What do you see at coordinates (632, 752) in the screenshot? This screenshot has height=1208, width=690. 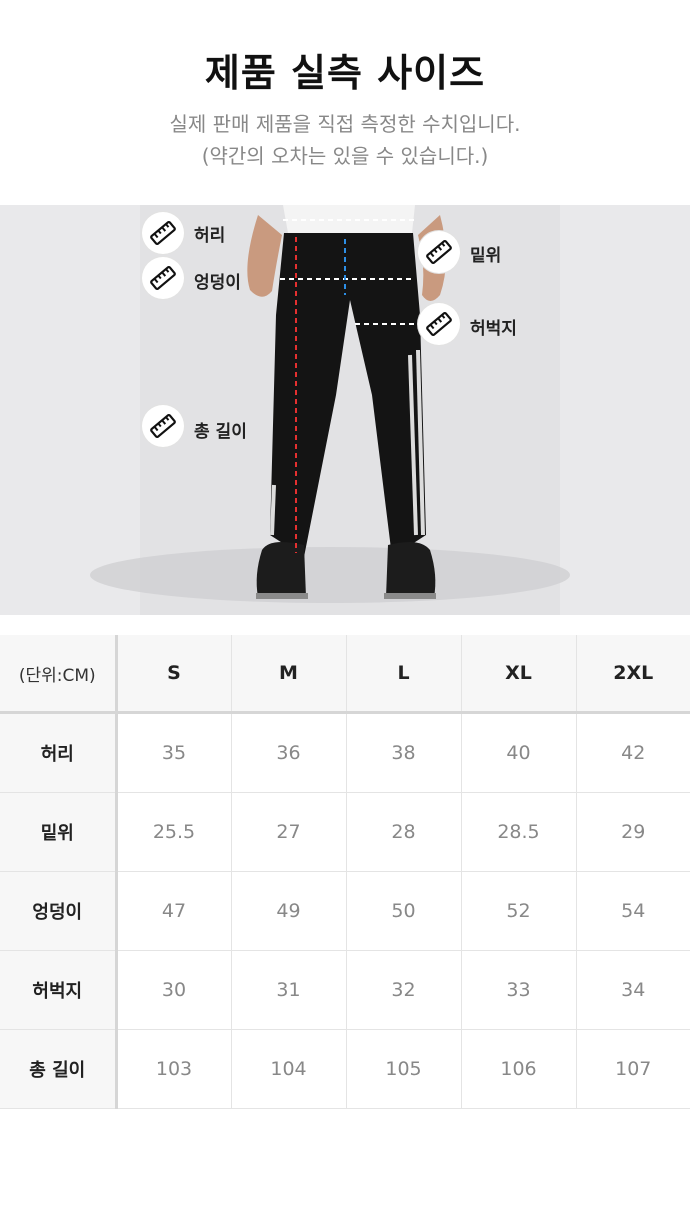 I see `table-cell: 42` at bounding box center [632, 752].